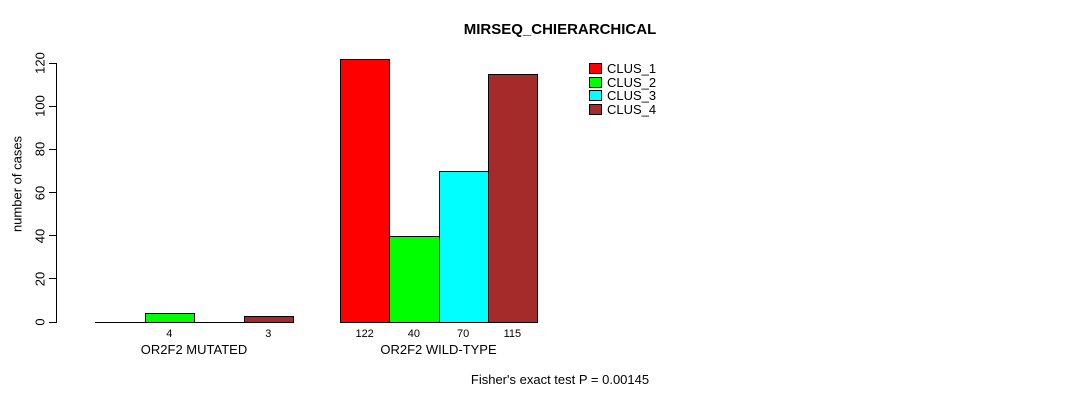 The width and height of the screenshot is (1090, 400). Describe the element at coordinates (40, 192) in the screenshot. I see `y-tick-label: 60` at that location.